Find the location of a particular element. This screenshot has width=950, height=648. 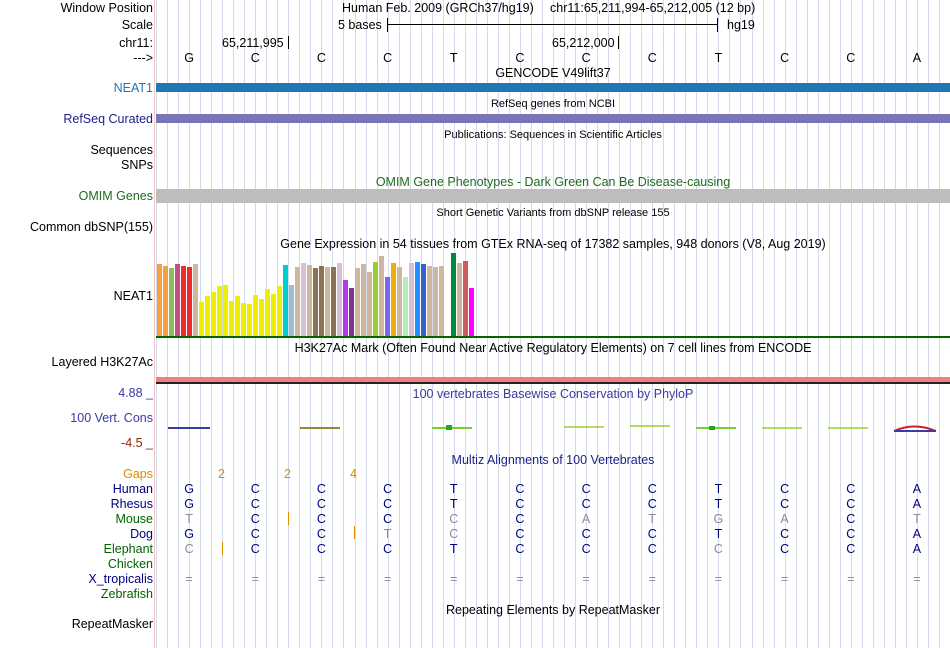

omim-phenotype-bar is located at coordinates (553, 196).